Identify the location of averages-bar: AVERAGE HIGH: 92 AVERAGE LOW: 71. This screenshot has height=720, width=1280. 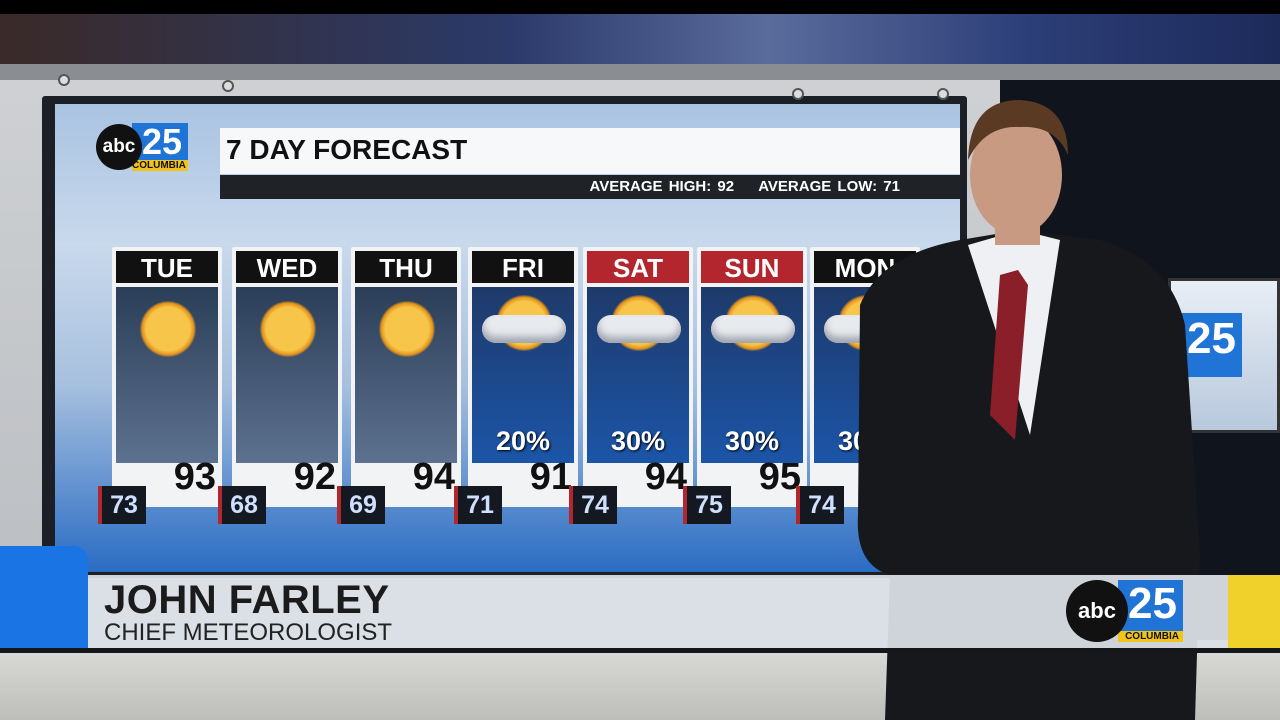
(590, 187).